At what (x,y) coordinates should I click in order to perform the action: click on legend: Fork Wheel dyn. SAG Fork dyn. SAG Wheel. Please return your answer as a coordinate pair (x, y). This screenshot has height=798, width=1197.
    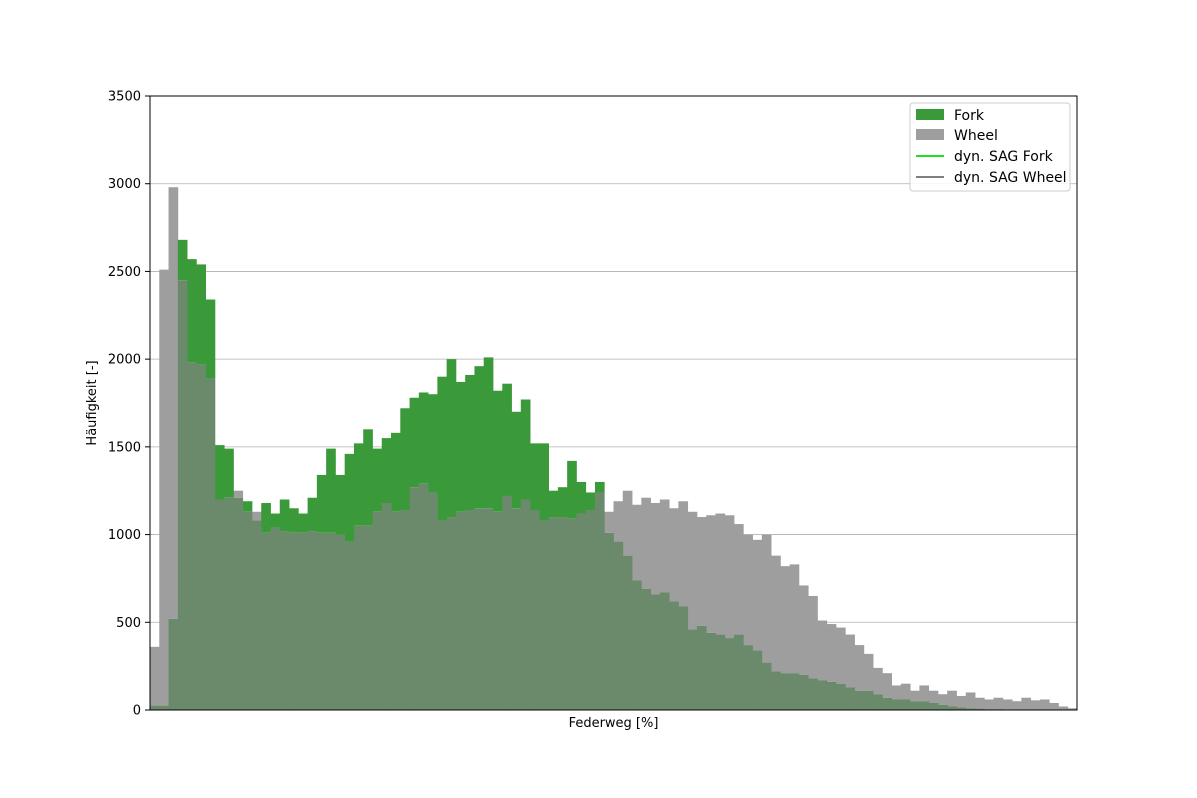
    Looking at the image, I should click on (990, 147).